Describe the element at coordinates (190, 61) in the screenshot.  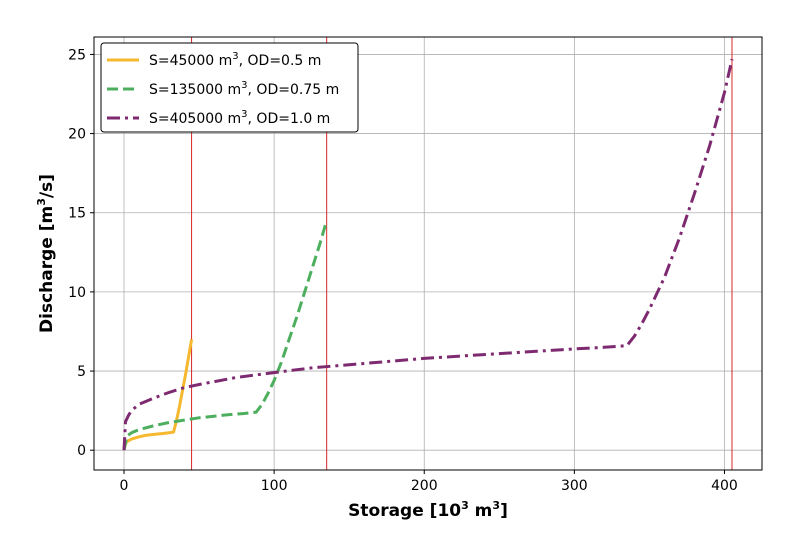
I see `legend-label-text: S=45000 m` at that location.